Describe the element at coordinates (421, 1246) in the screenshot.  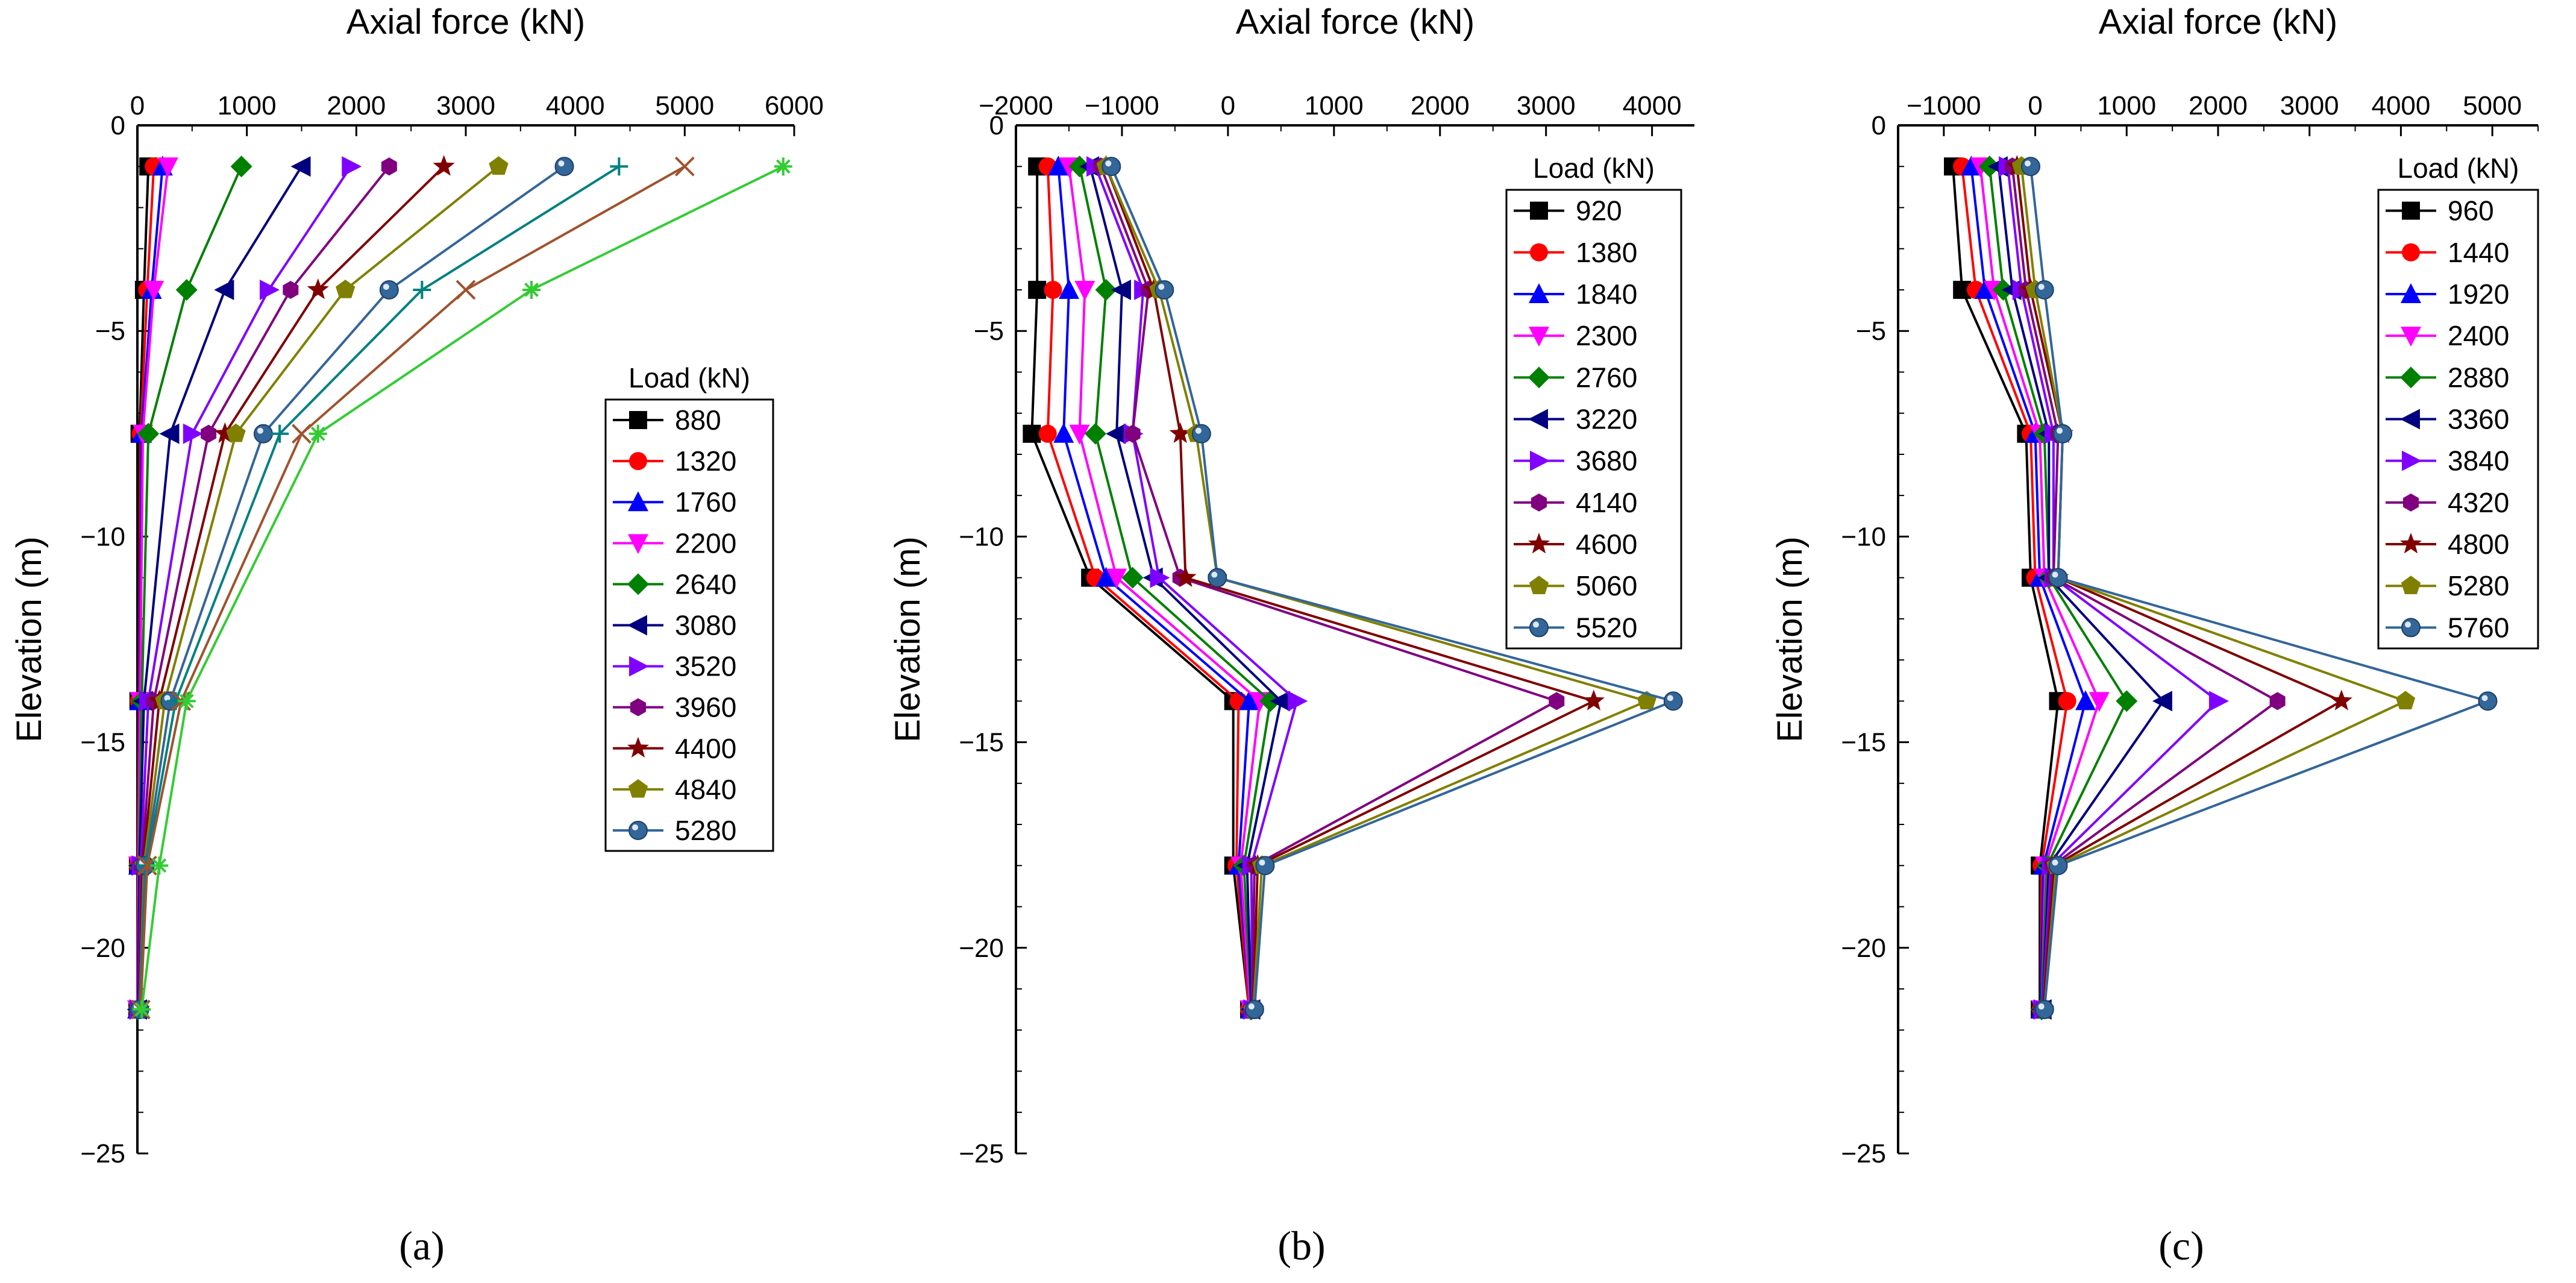
I see `caption-a: (a)` at that location.